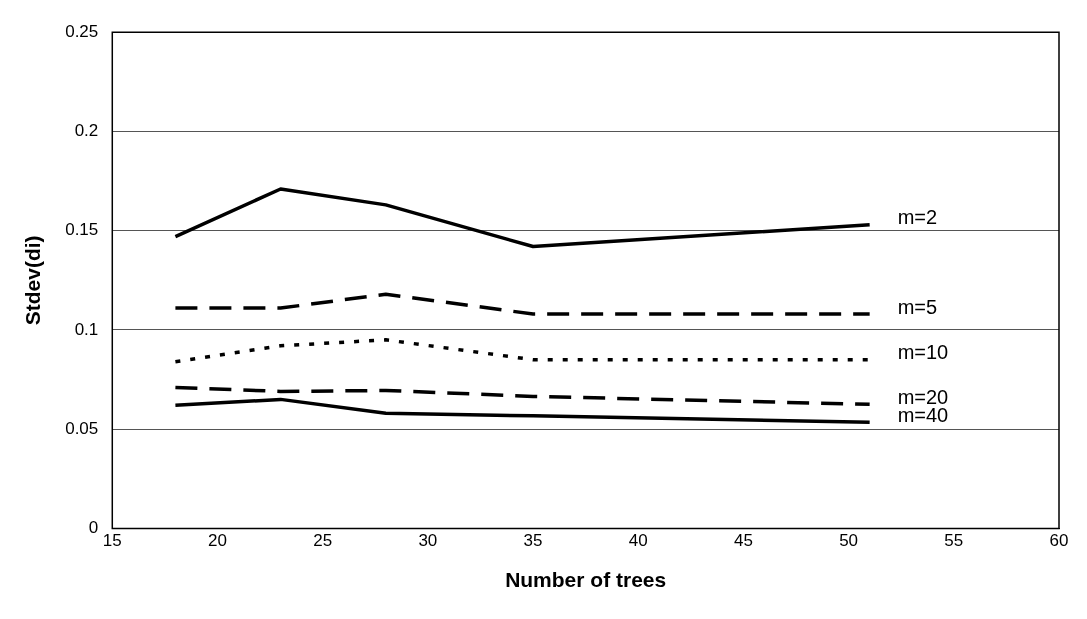  I want to click on x-tick-label: 25, so click(323, 541).